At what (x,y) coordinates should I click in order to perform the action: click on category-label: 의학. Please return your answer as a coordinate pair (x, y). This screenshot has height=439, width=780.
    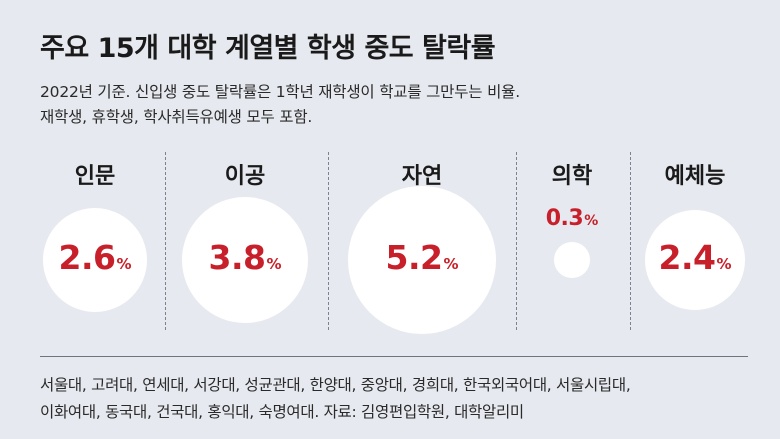
    Looking at the image, I should click on (572, 176).